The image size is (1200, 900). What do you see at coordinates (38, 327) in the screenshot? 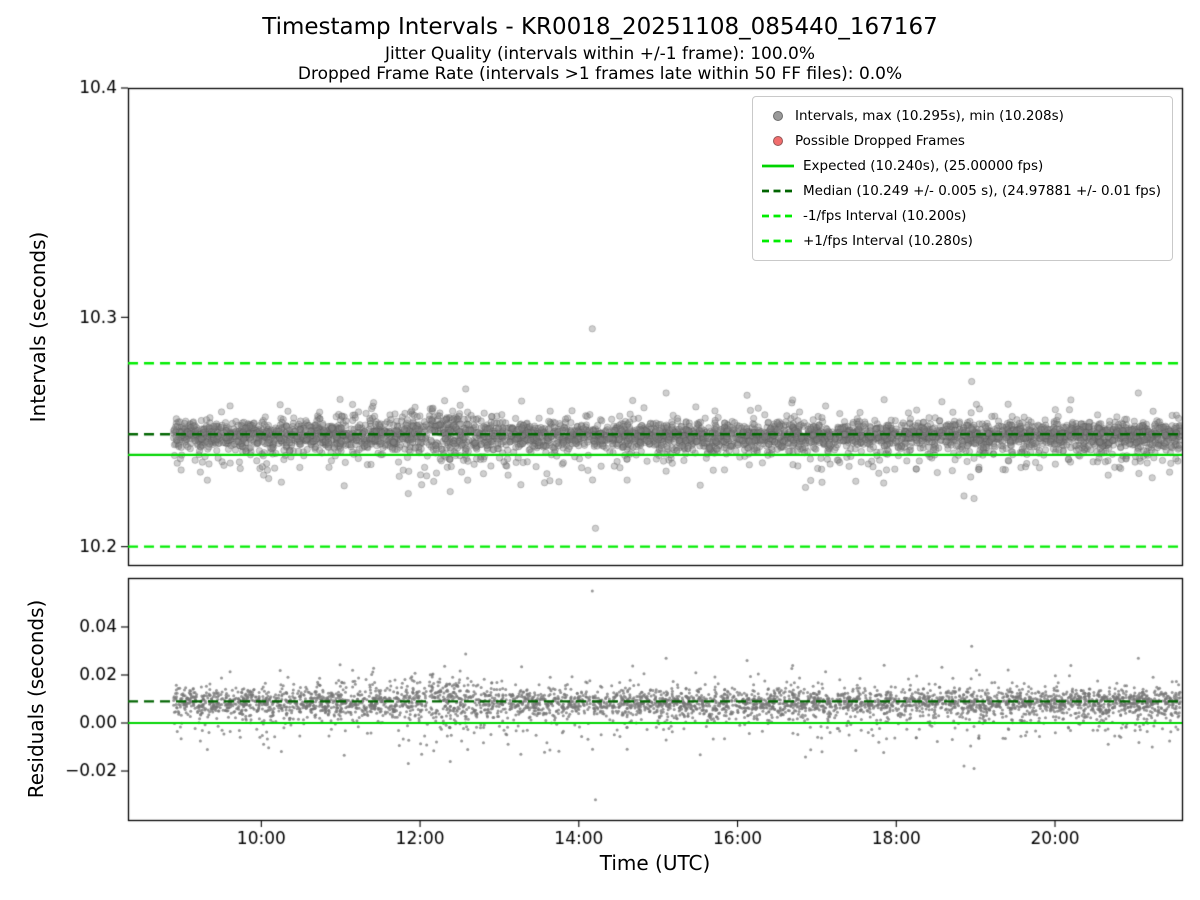
I see `y-axis-label-intervals: Intervals (seconds)` at bounding box center [38, 327].